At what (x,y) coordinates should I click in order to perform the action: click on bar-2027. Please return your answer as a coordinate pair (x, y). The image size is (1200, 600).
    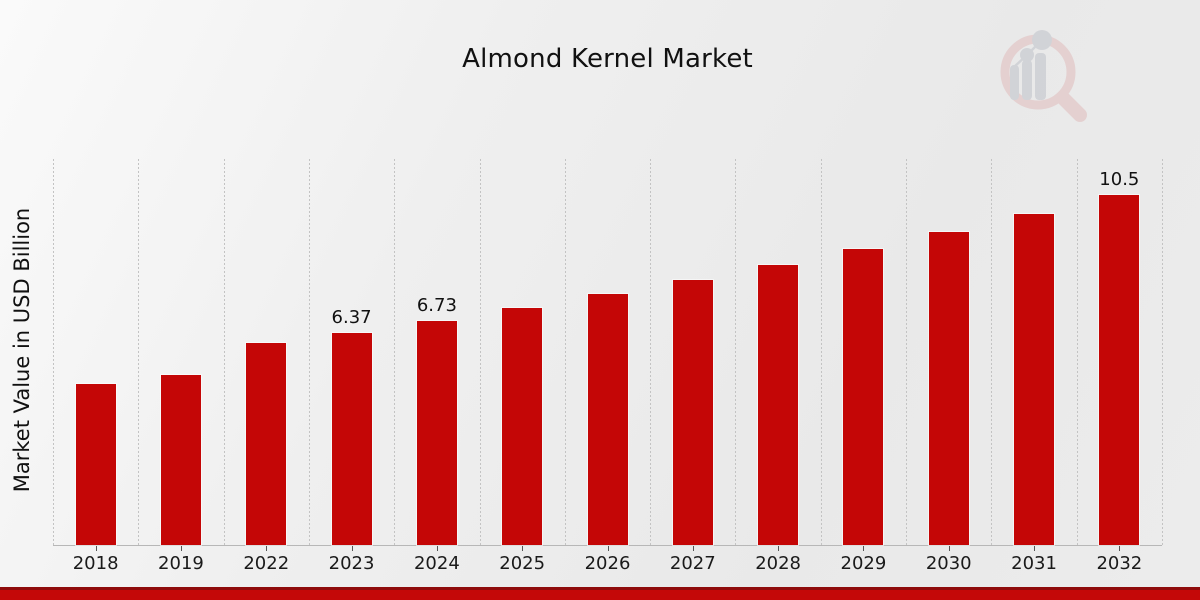
    Looking at the image, I should click on (692, 412).